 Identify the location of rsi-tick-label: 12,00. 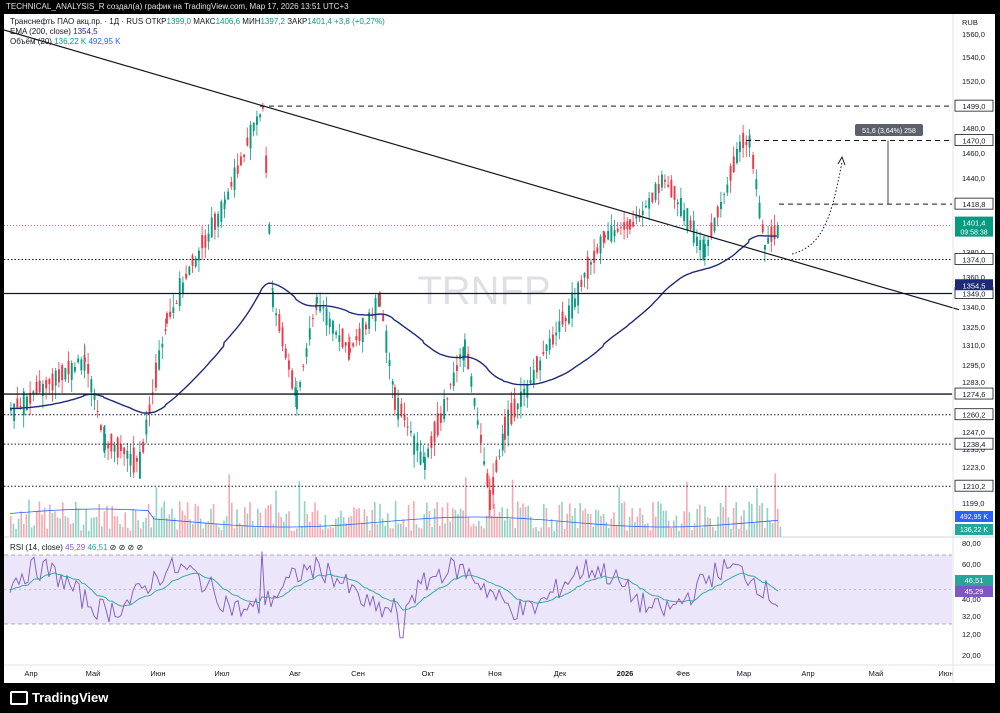
(971, 634).